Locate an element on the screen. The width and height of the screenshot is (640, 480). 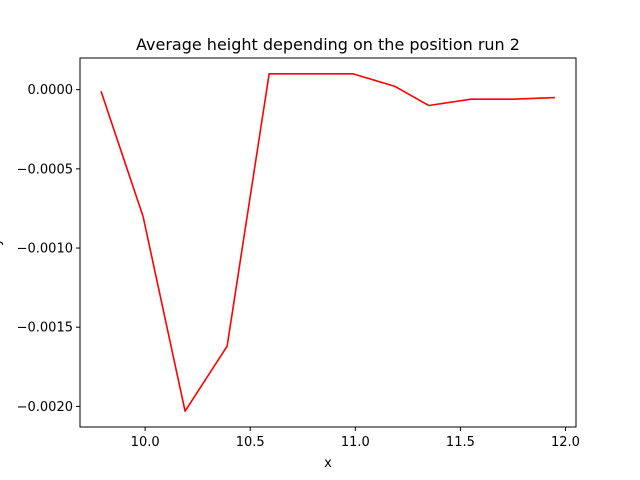
y-tick-label: −0.0005 is located at coordinates (45, 169).